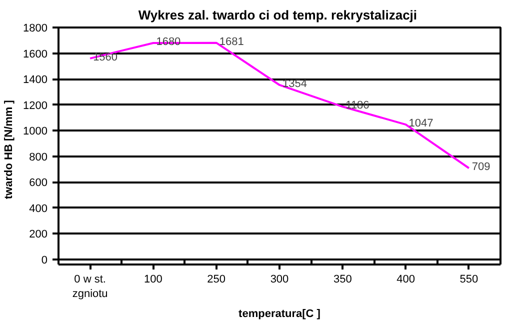 The width and height of the screenshot is (530, 322). Describe the element at coordinates (90, 287) in the screenshot. I see `x-tick-label: 0 w st. zgniotu` at that location.